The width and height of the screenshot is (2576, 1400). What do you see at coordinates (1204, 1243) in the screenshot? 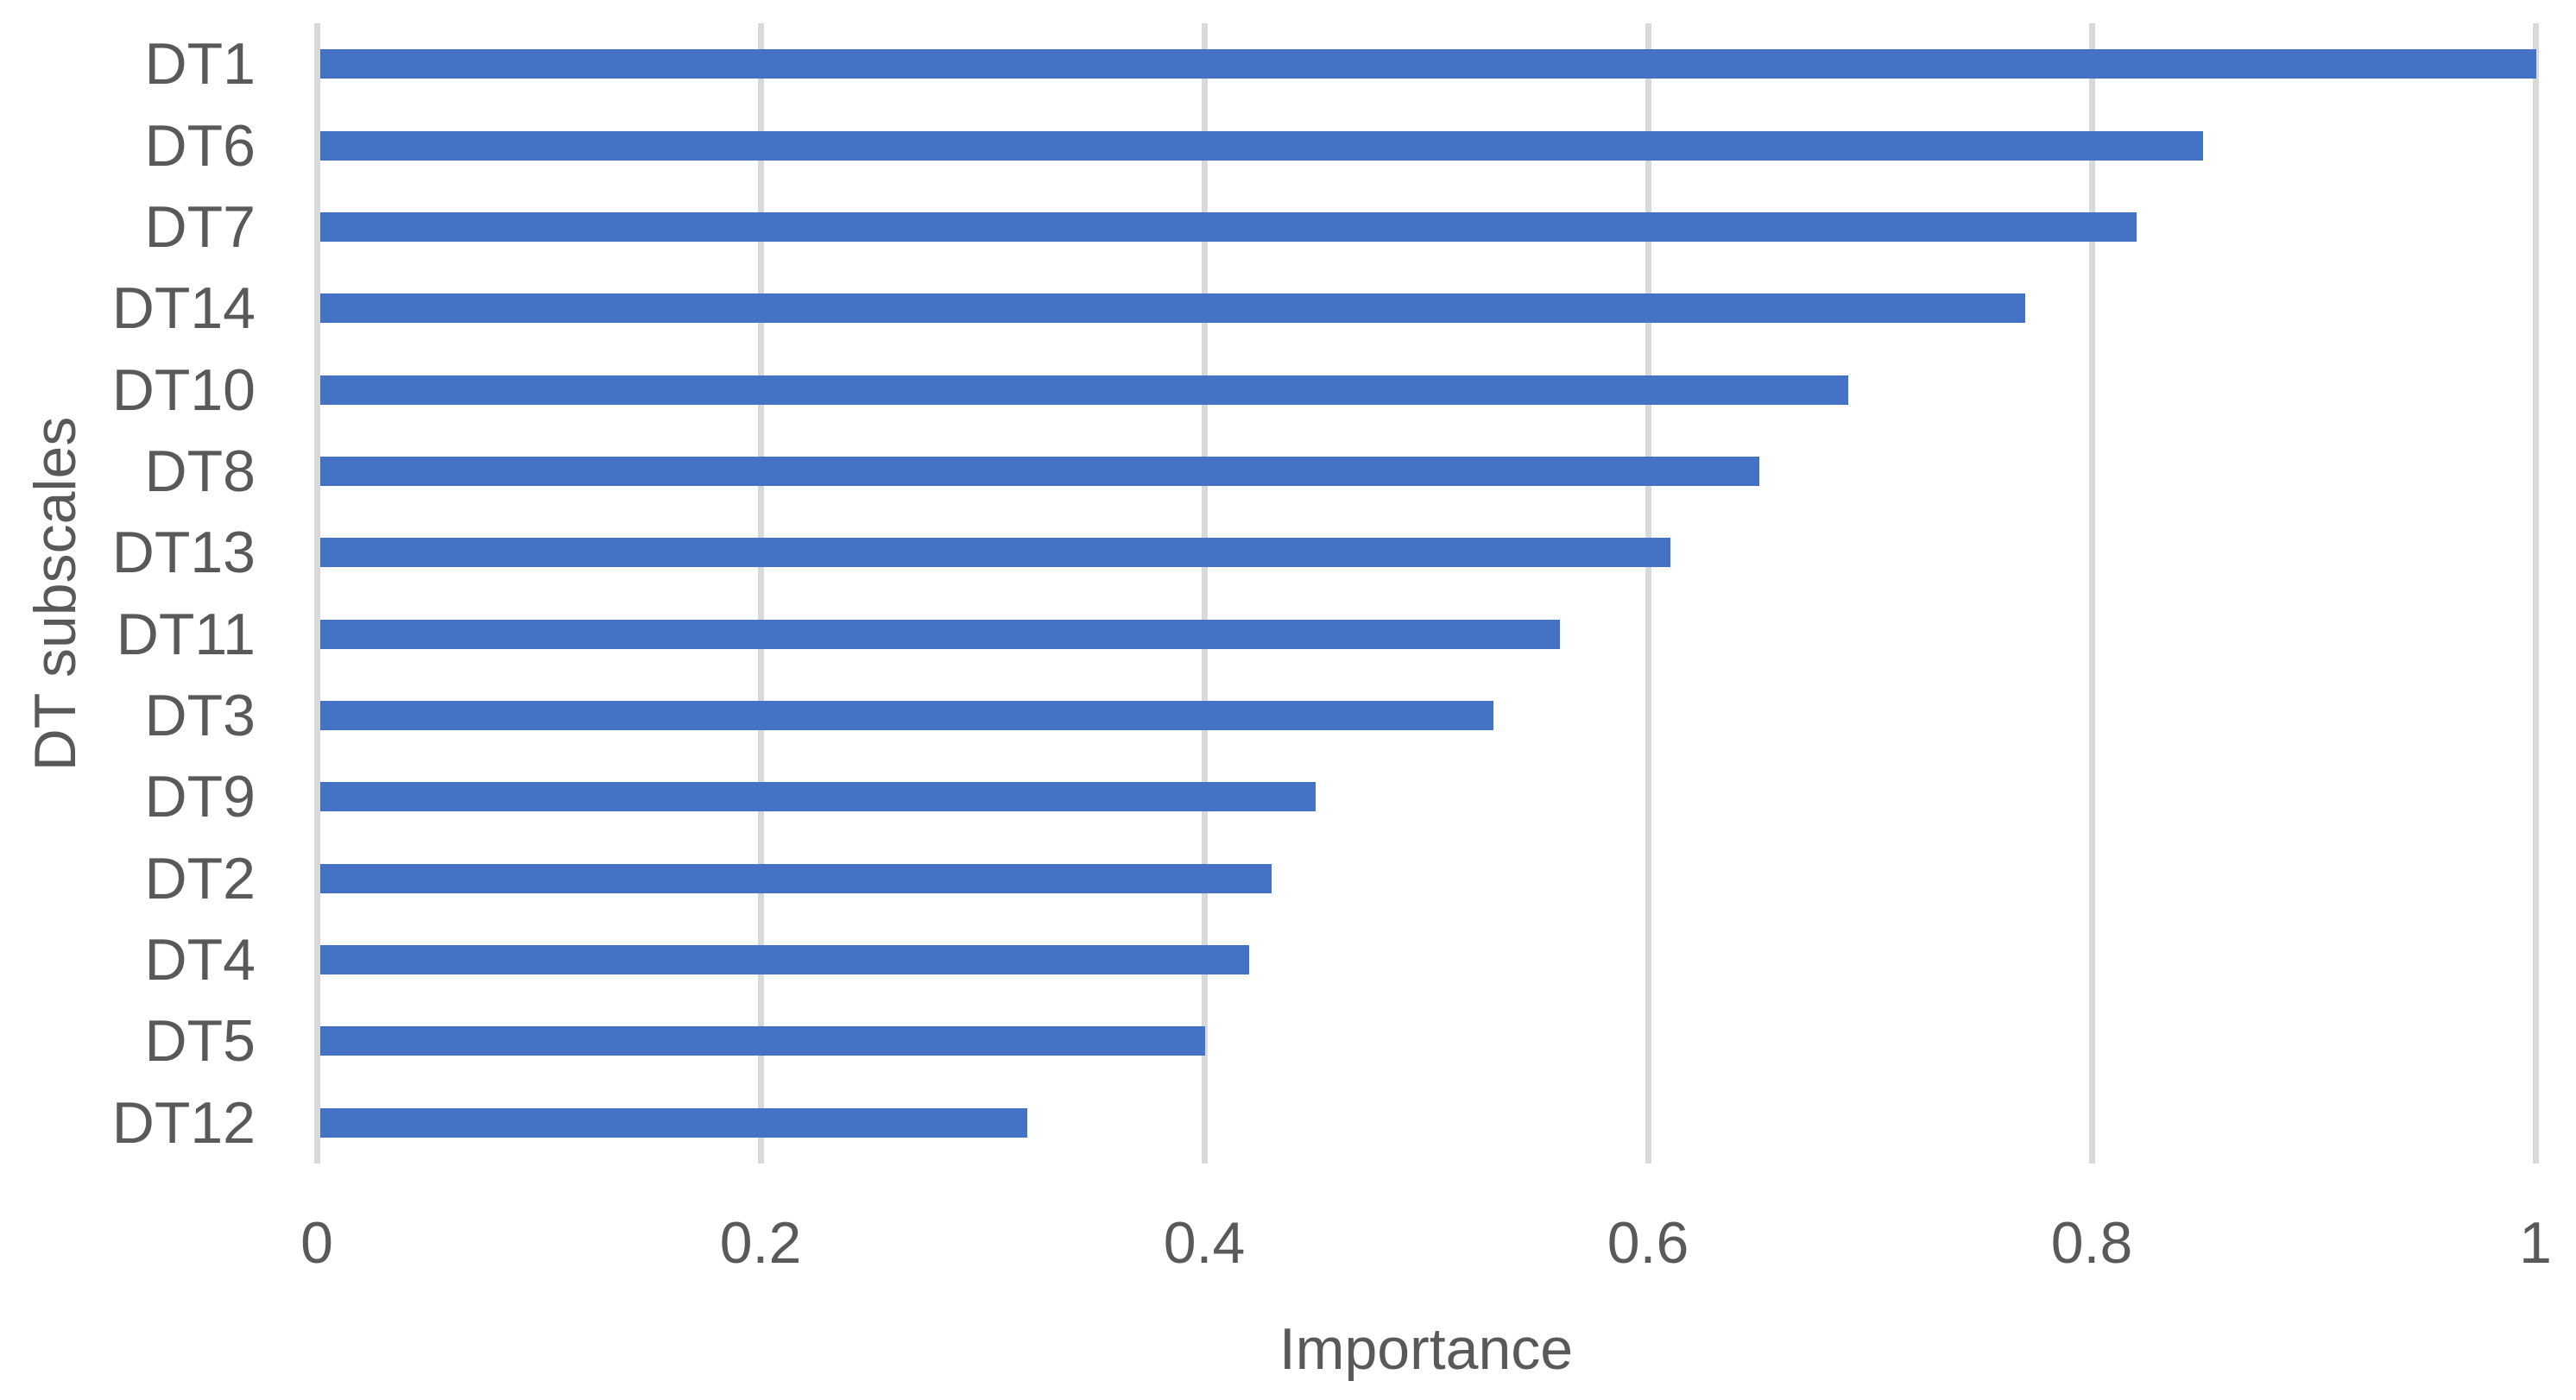
I see `x-tick-label: 0.4` at bounding box center [1204, 1243].